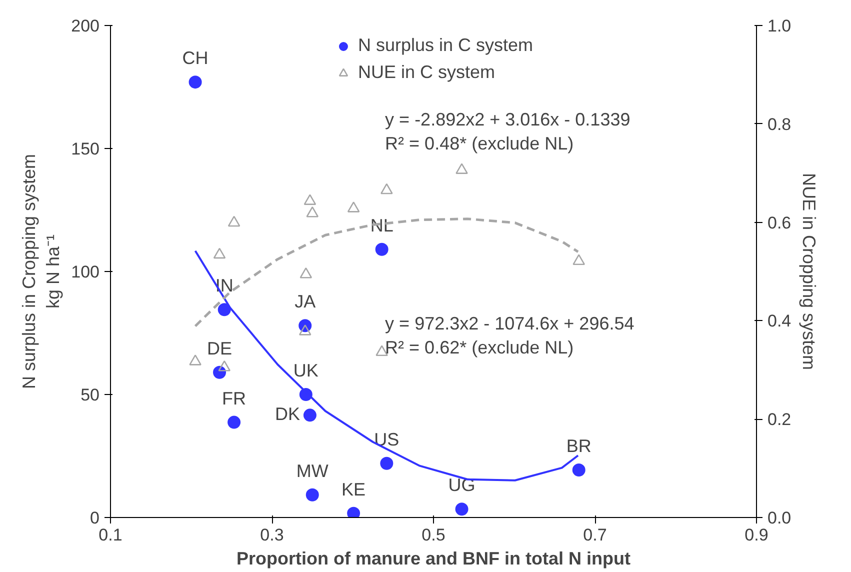  What do you see at coordinates (780, 26) in the screenshot?
I see `y2-tick-label: 1.0` at bounding box center [780, 26].